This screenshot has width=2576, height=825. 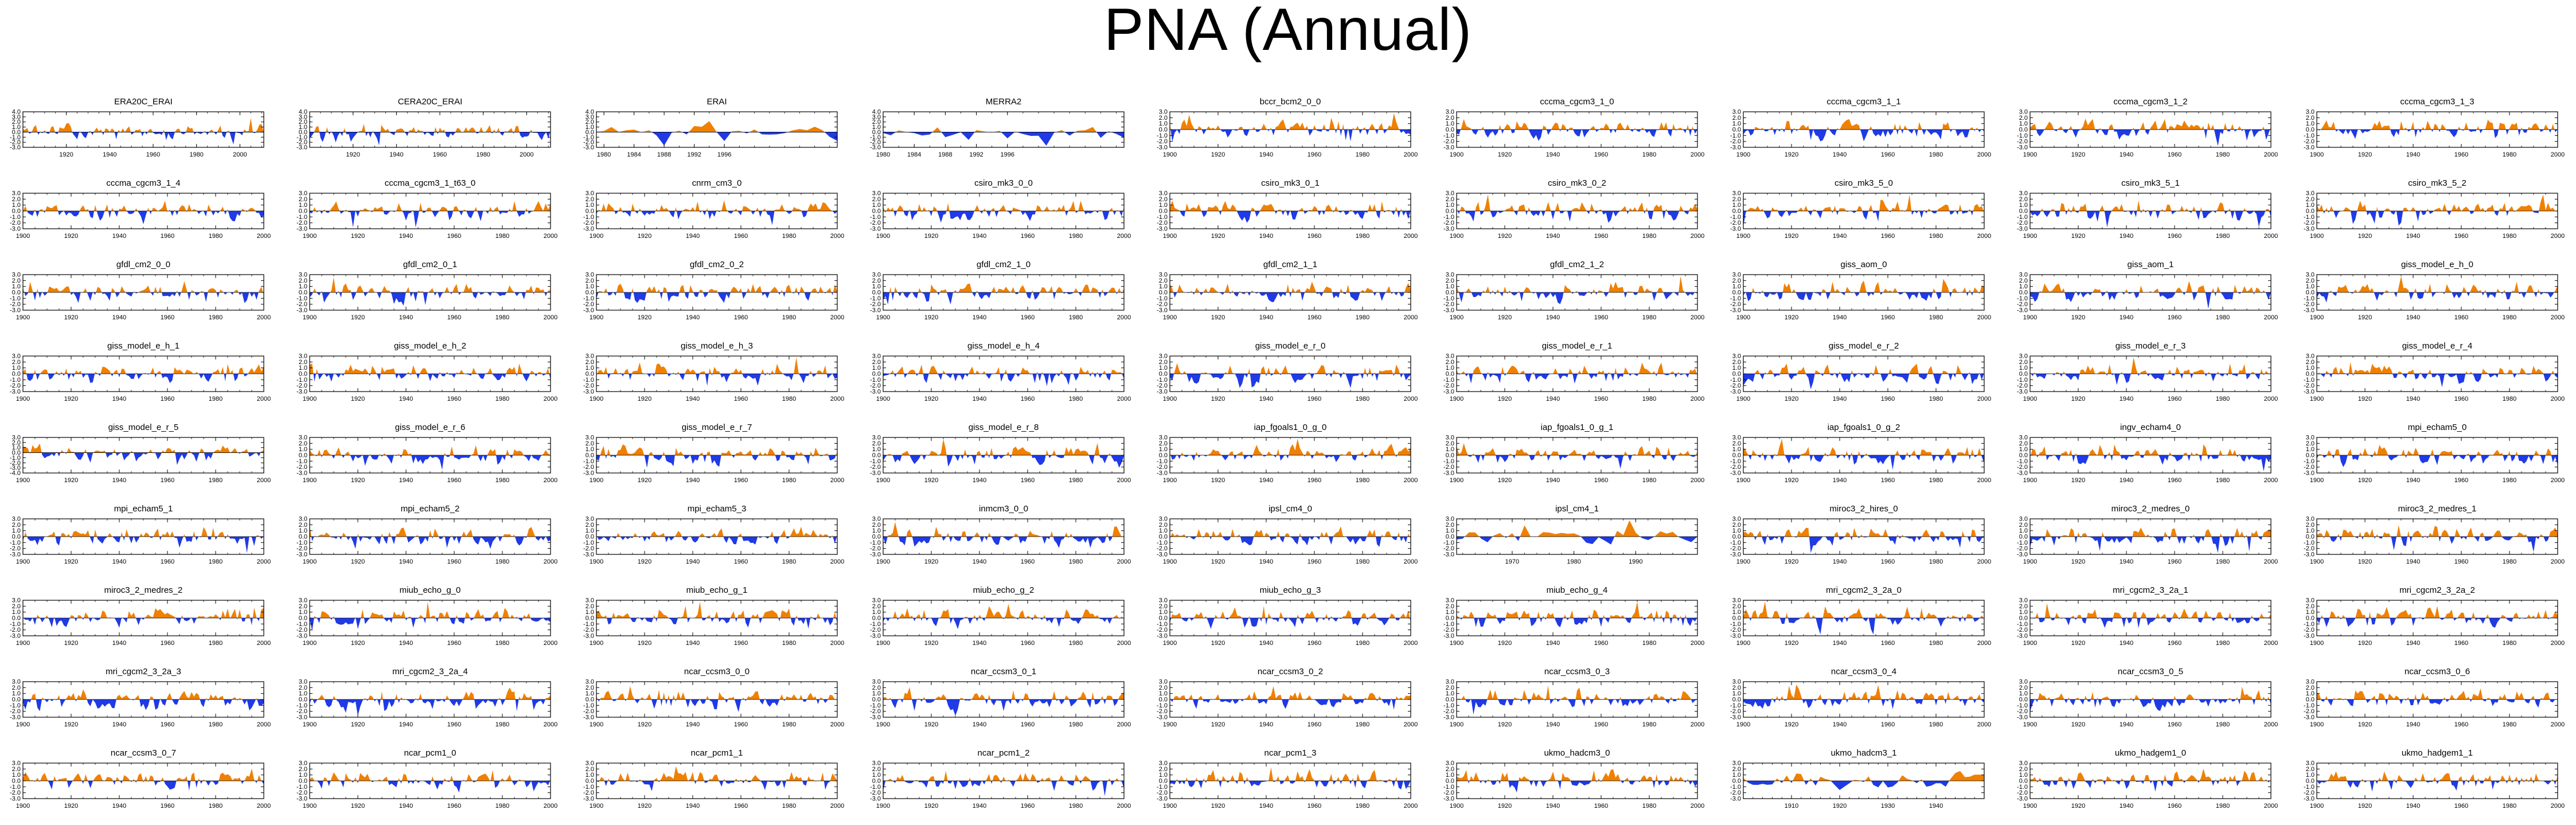 I want to click on y-tick-label: 0.0, so click(x=877, y=781).